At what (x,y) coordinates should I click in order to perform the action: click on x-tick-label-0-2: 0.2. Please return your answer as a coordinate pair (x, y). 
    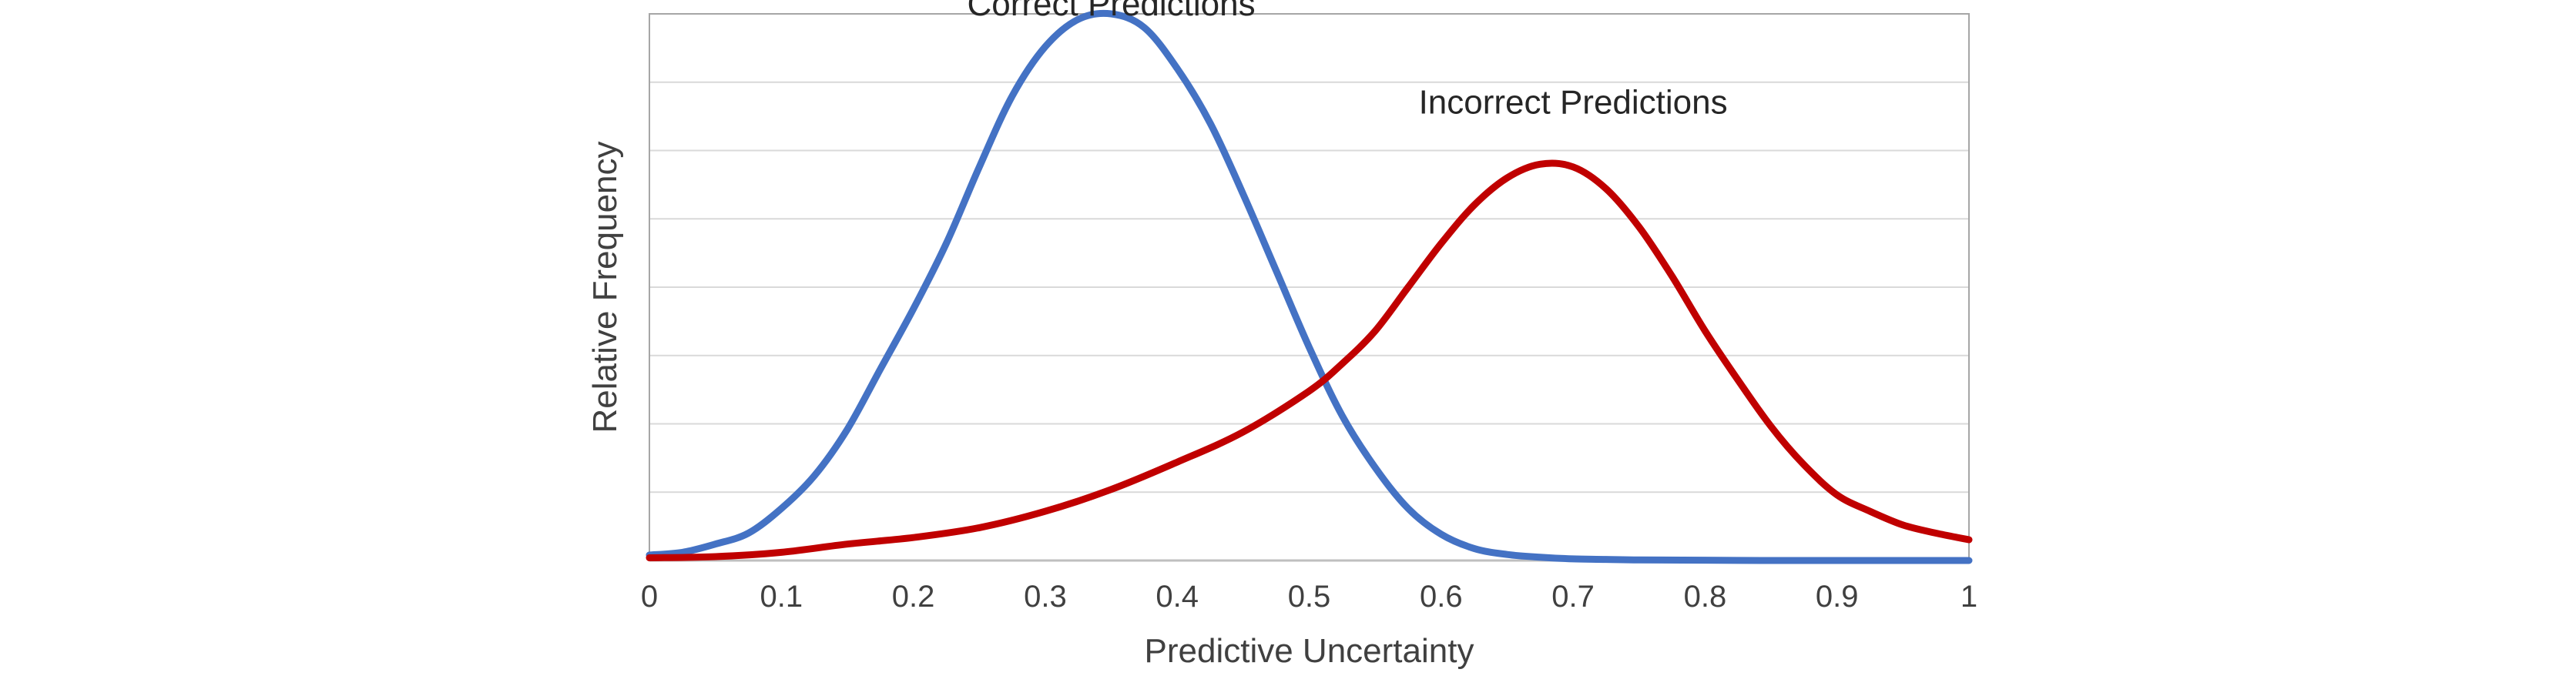
    Looking at the image, I should click on (913, 597).